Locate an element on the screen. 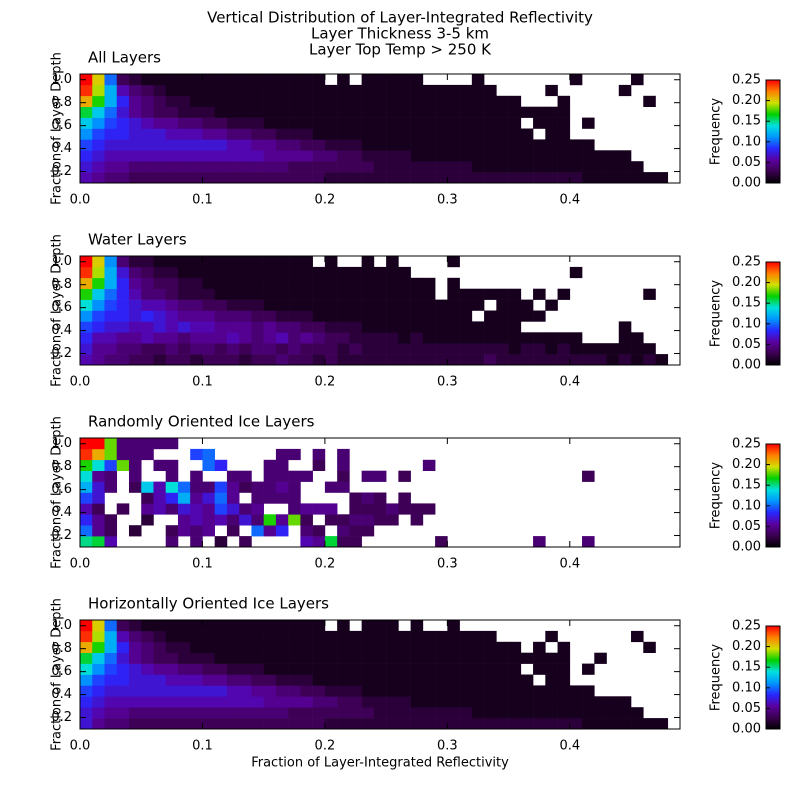 This screenshot has width=800, height=800. figure-subtitle: Layer Top Temp > 250 K is located at coordinates (400, 50).